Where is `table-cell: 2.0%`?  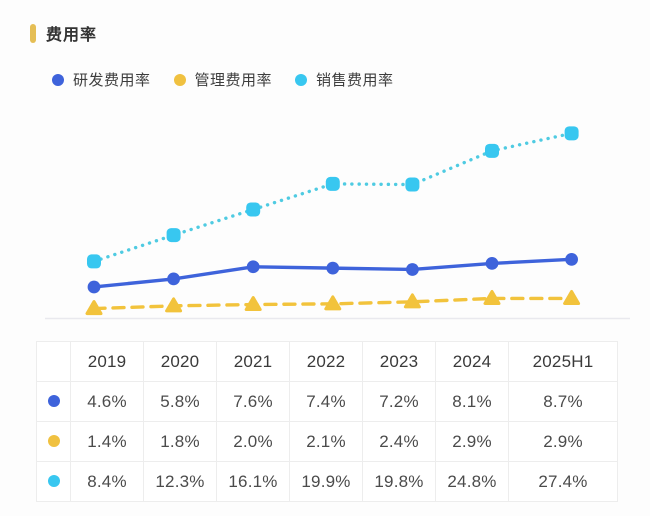
table-cell: 2.0% is located at coordinates (253, 441).